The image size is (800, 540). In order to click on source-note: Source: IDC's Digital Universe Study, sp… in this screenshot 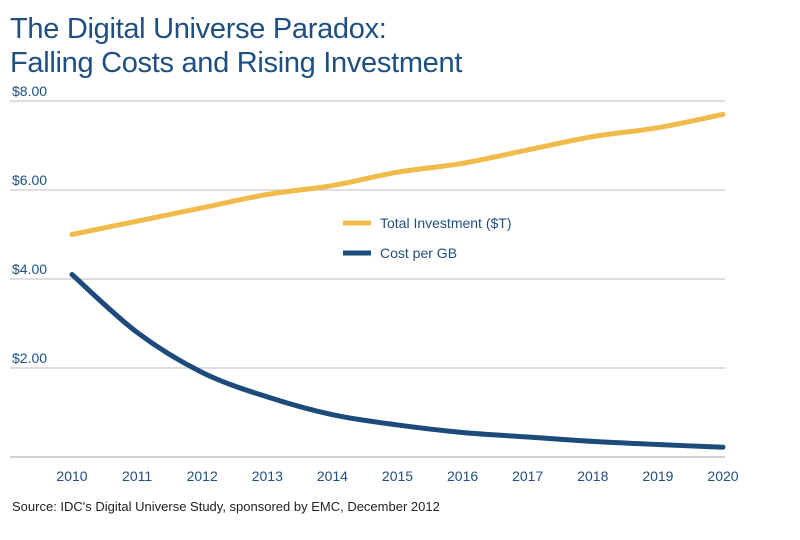, I will do `click(226, 506)`.